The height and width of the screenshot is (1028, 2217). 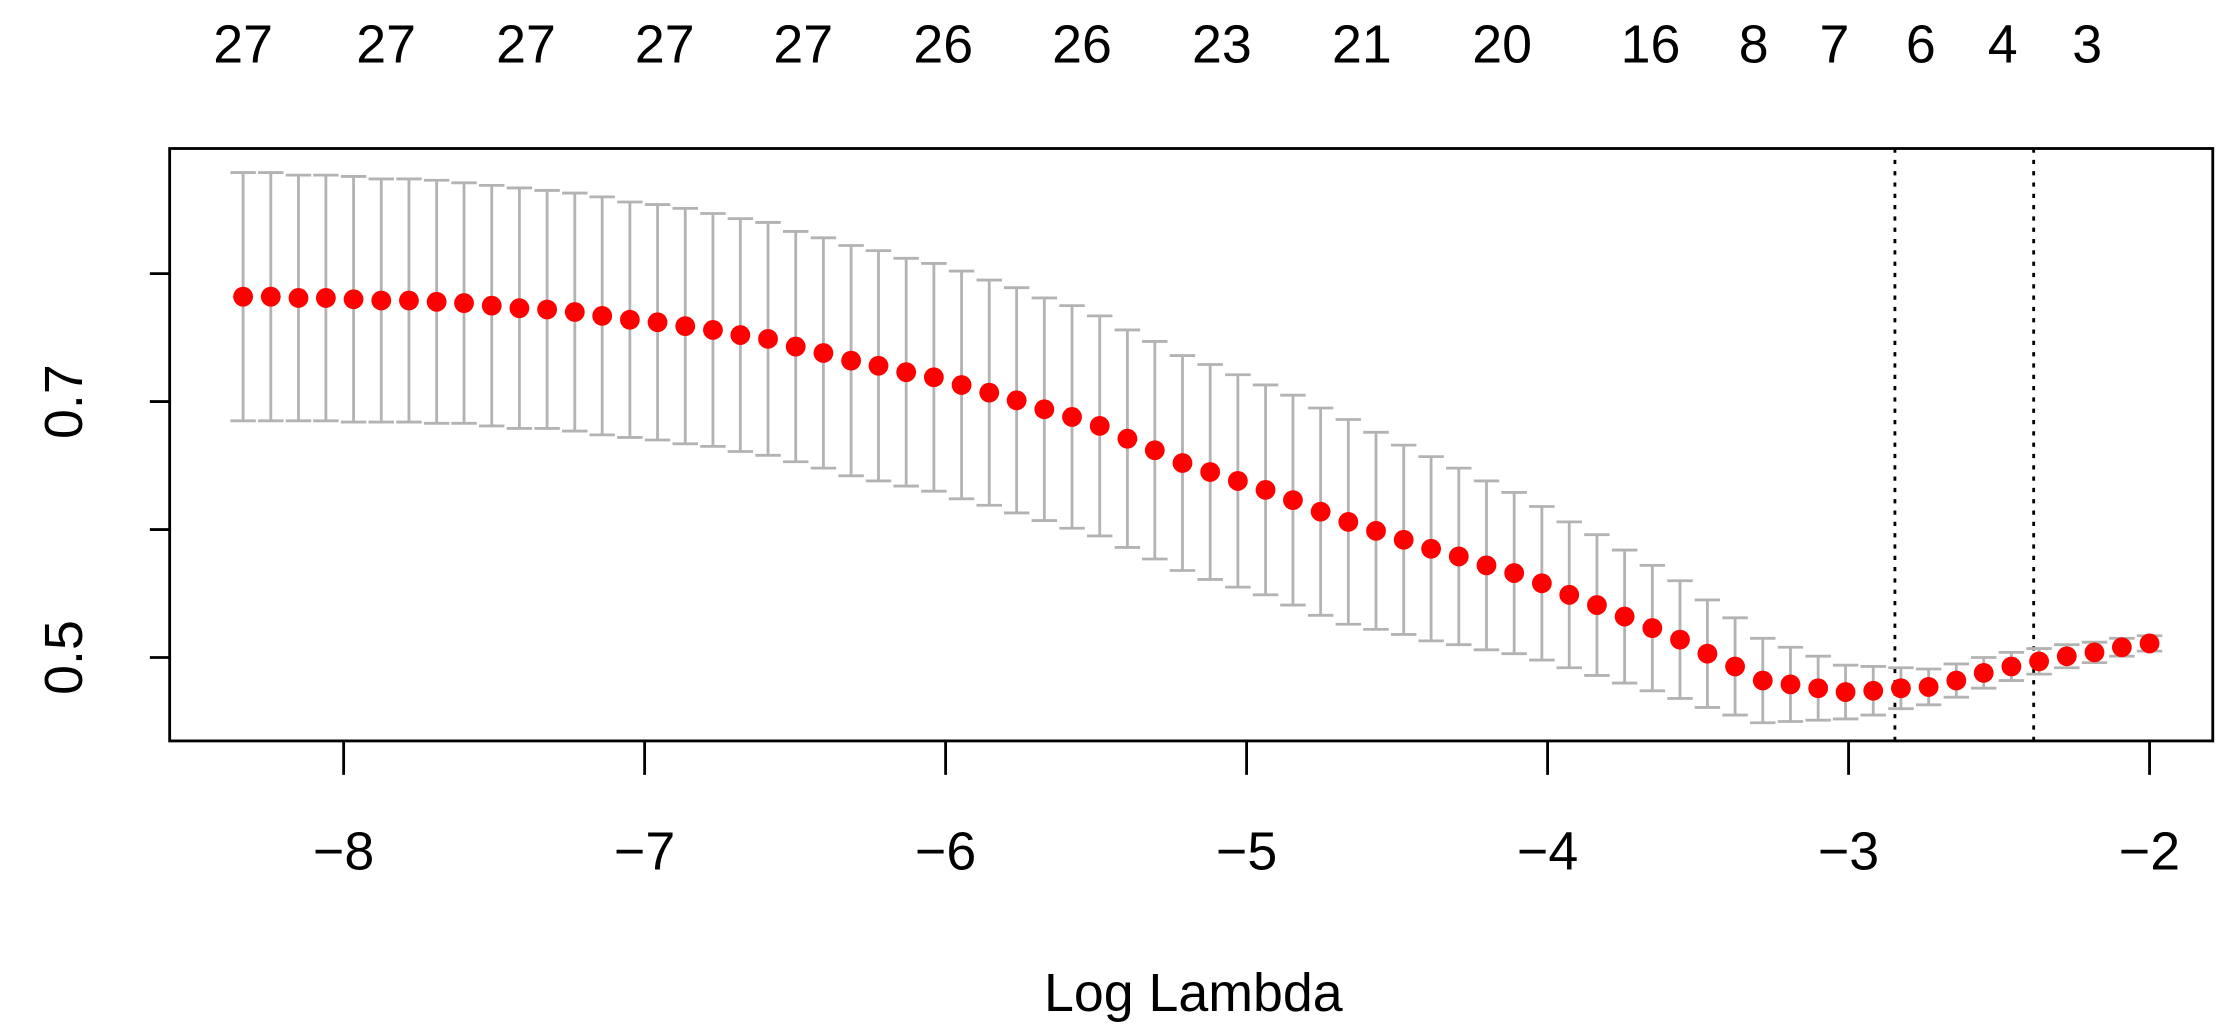 What do you see at coordinates (1834, 44) in the screenshot?
I see `top-axis-label: 7` at bounding box center [1834, 44].